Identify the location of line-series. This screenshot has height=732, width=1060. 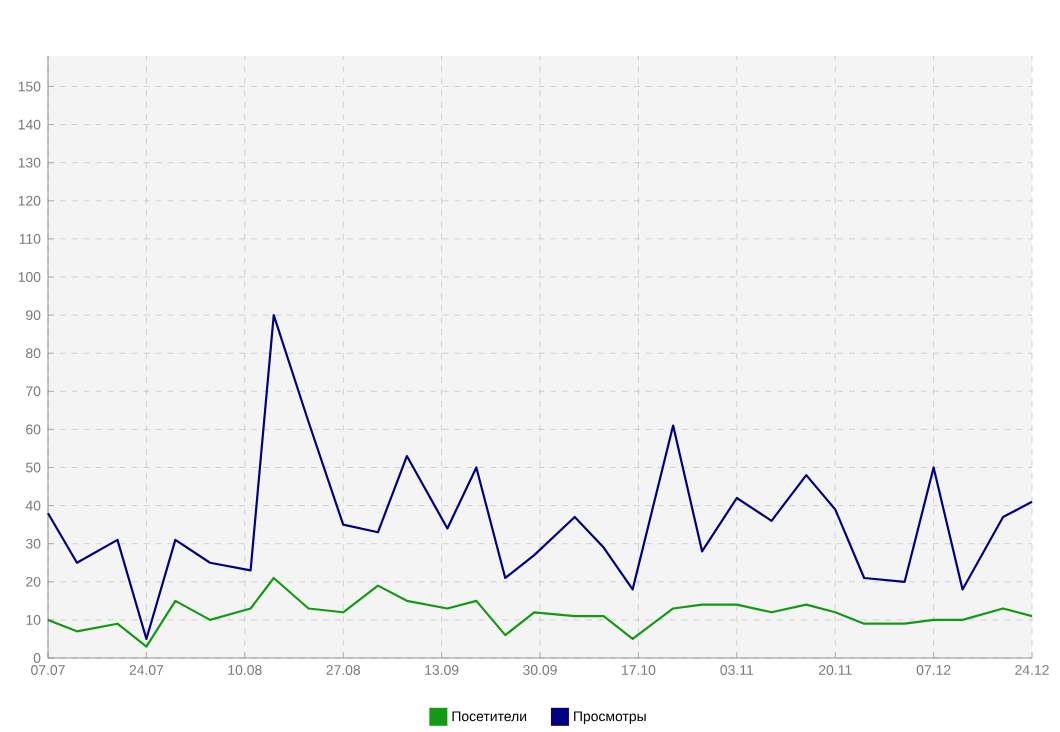
(540, 612).